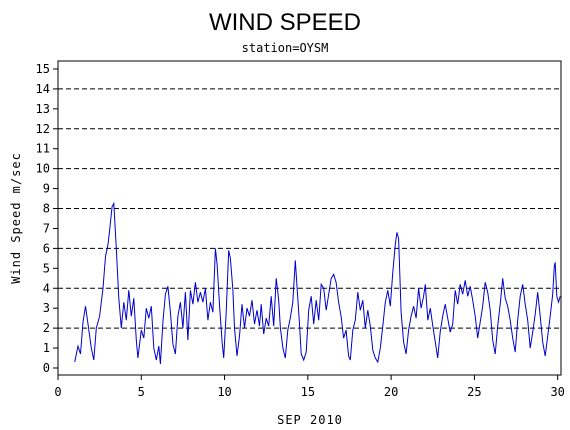 This screenshot has height=430, width=570. I want to click on x-axis-label: SEP 2010, so click(310, 420).